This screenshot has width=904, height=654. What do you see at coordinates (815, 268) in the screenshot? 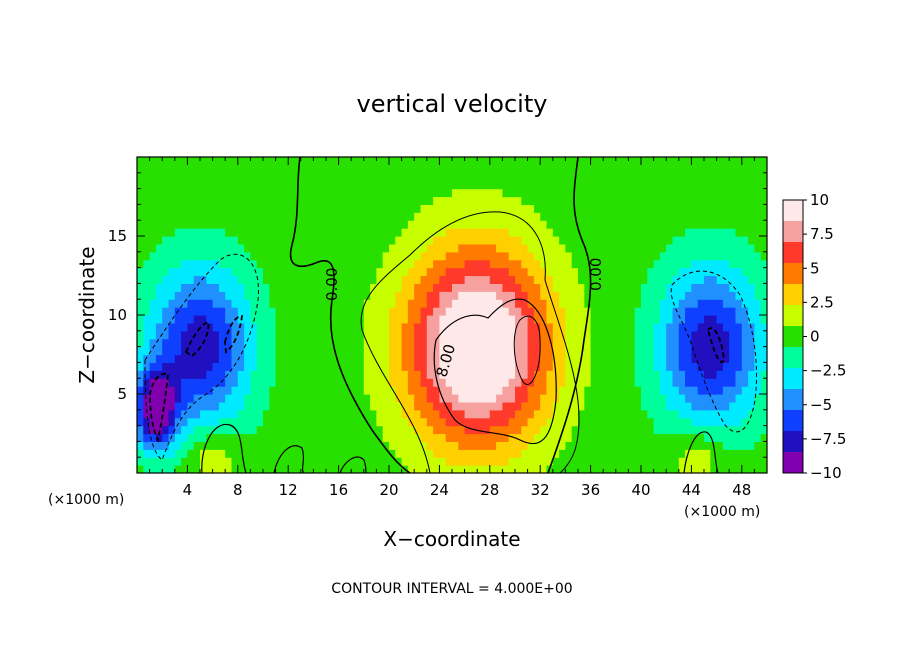
I see `colorbar-tick-label: 5` at bounding box center [815, 268].